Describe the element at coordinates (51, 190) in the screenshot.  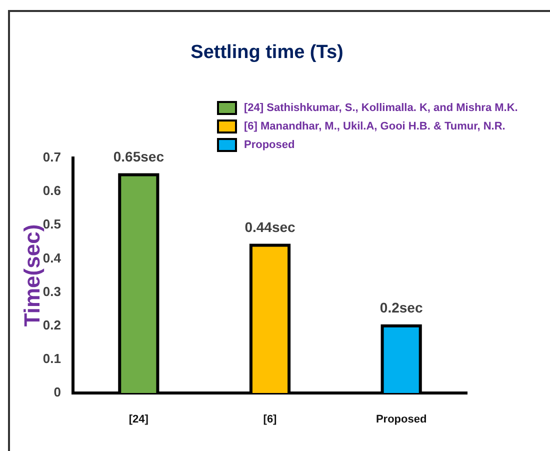
I see `y-tick-label: 0.6` at that location.